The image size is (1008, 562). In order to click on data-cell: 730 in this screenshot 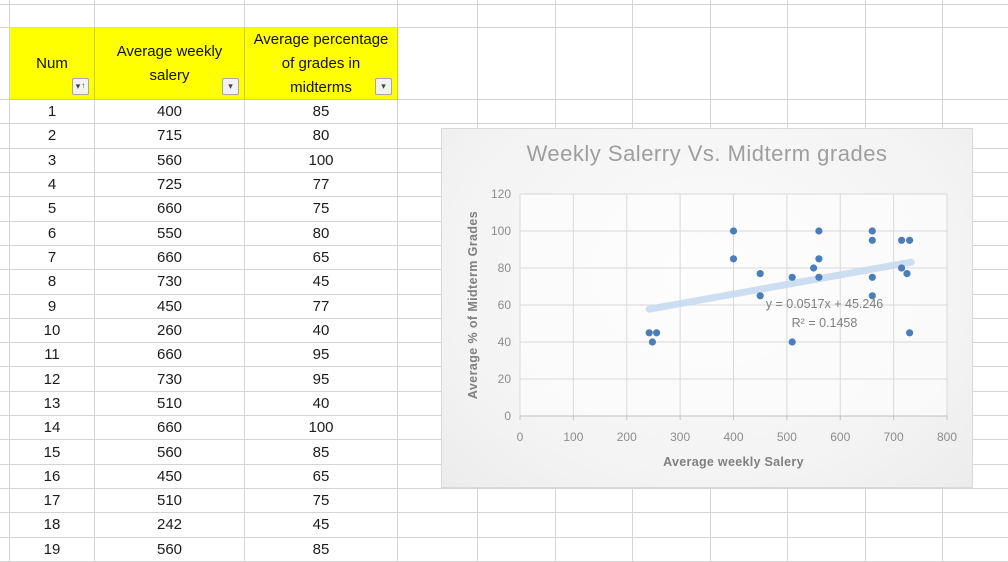, I will do `click(170, 379)`.